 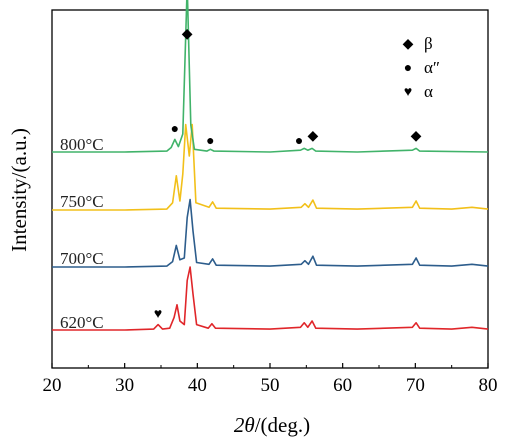 I want to click on legend-label: β, so click(x=428, y=43).